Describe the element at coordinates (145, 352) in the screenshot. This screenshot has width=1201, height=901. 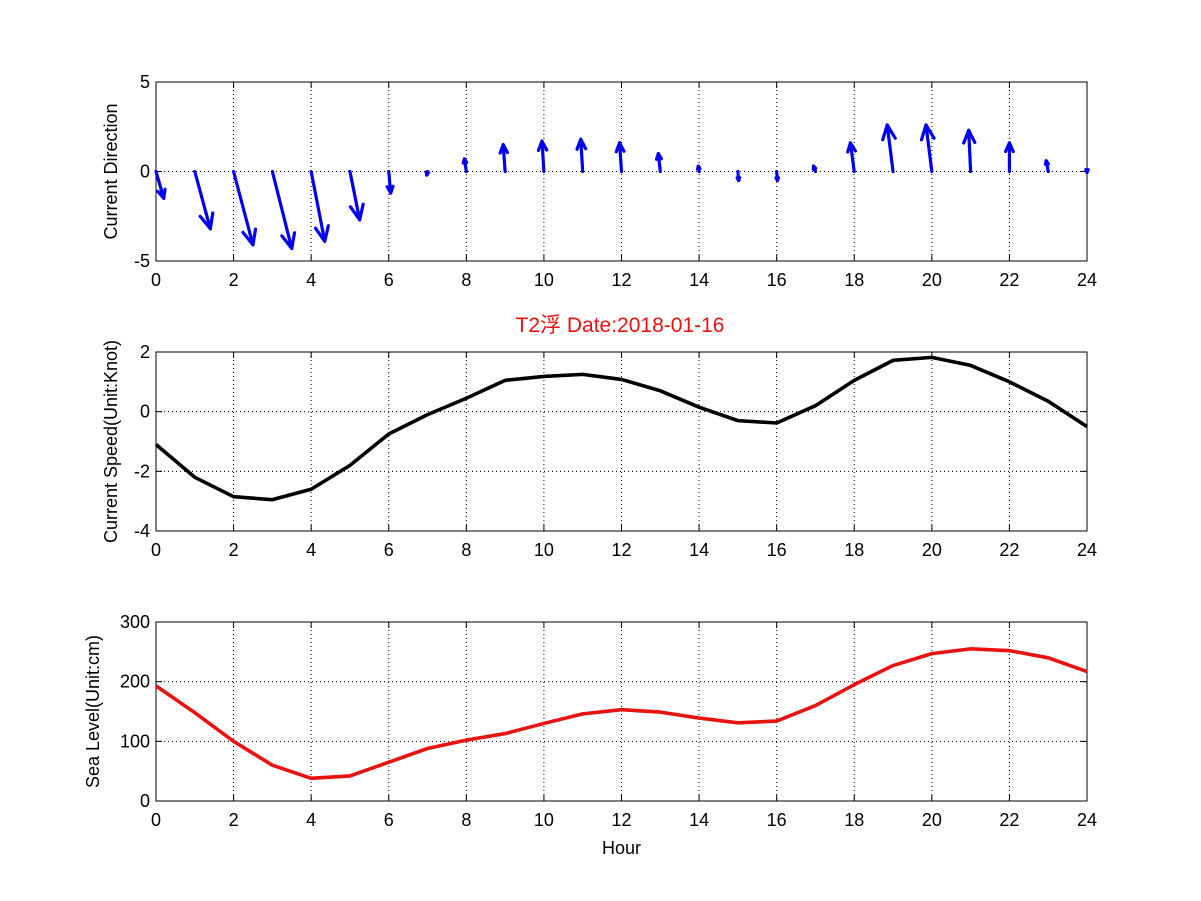
I see `y-tick-label: 2` at that location.